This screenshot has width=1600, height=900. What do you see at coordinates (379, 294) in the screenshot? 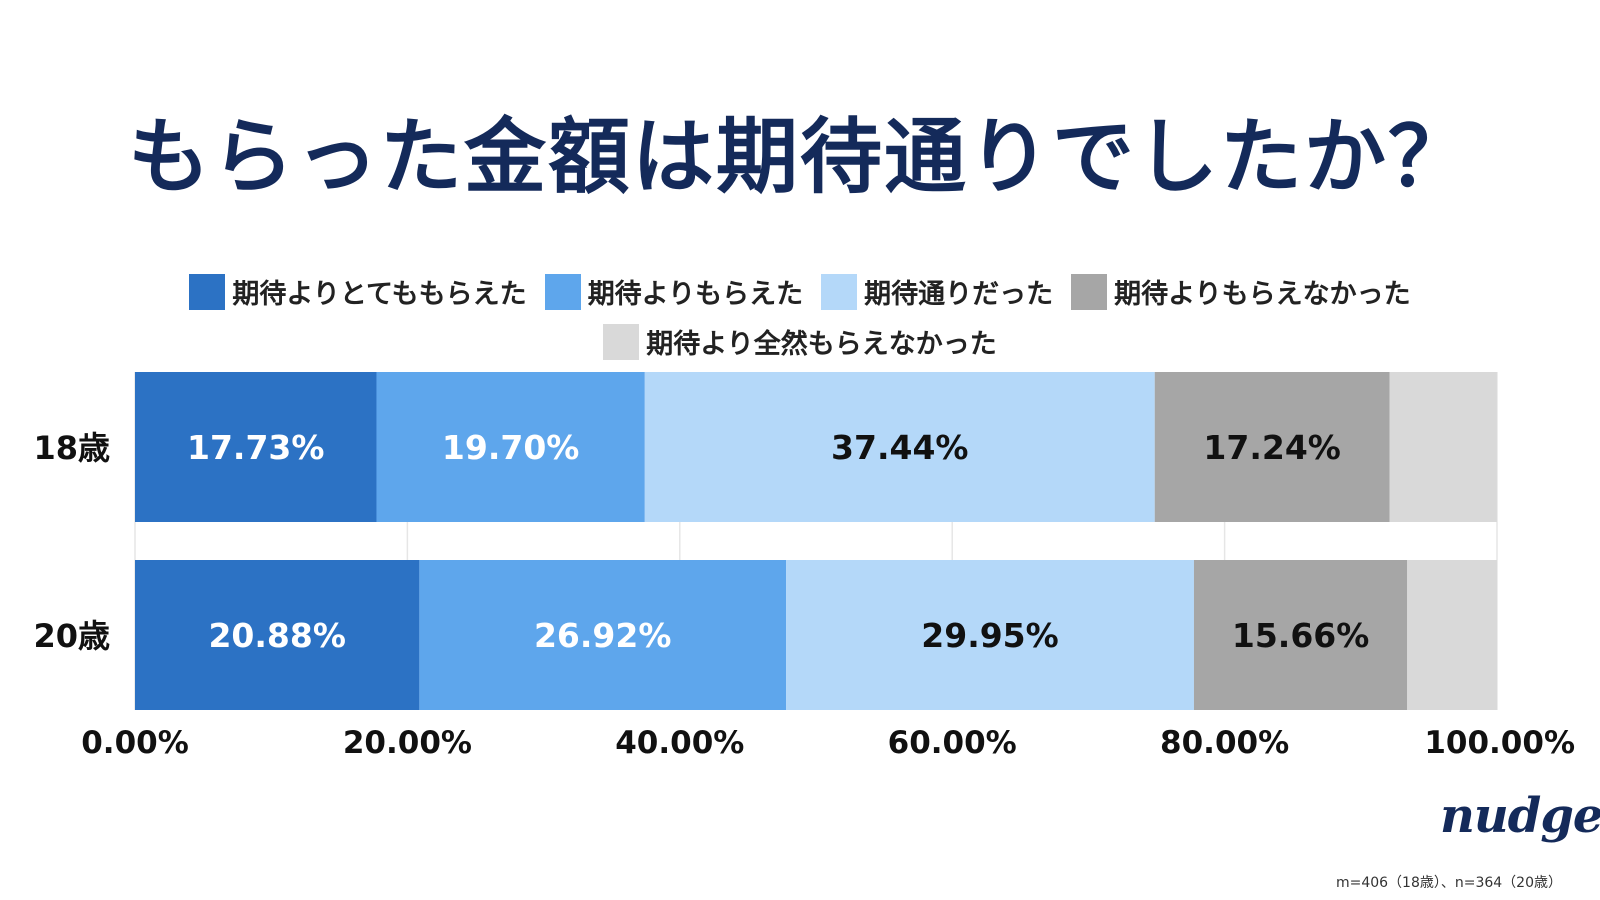
I see `legend-label: 期待よりとてももらえた` at bounding box center [379, 294].